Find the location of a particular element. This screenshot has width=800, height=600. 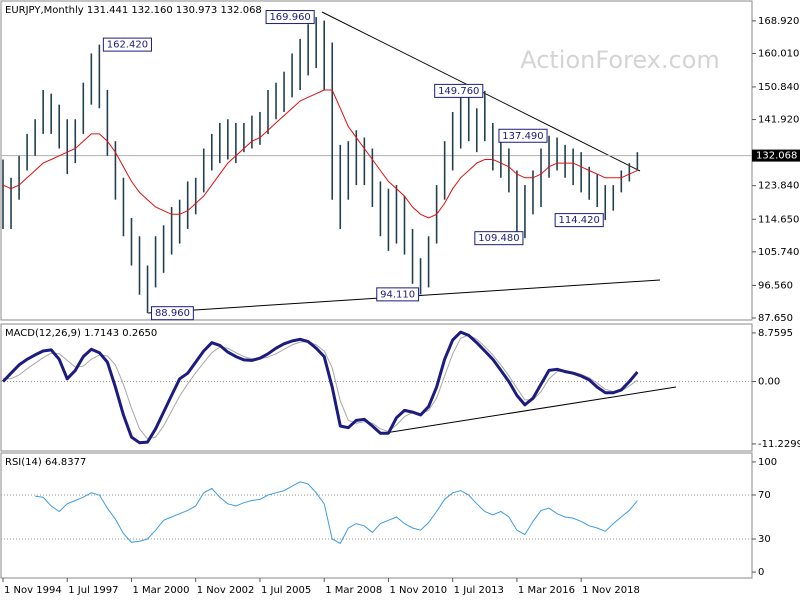

y-tick-label: 0.00 is located at coordinates (769, 382).